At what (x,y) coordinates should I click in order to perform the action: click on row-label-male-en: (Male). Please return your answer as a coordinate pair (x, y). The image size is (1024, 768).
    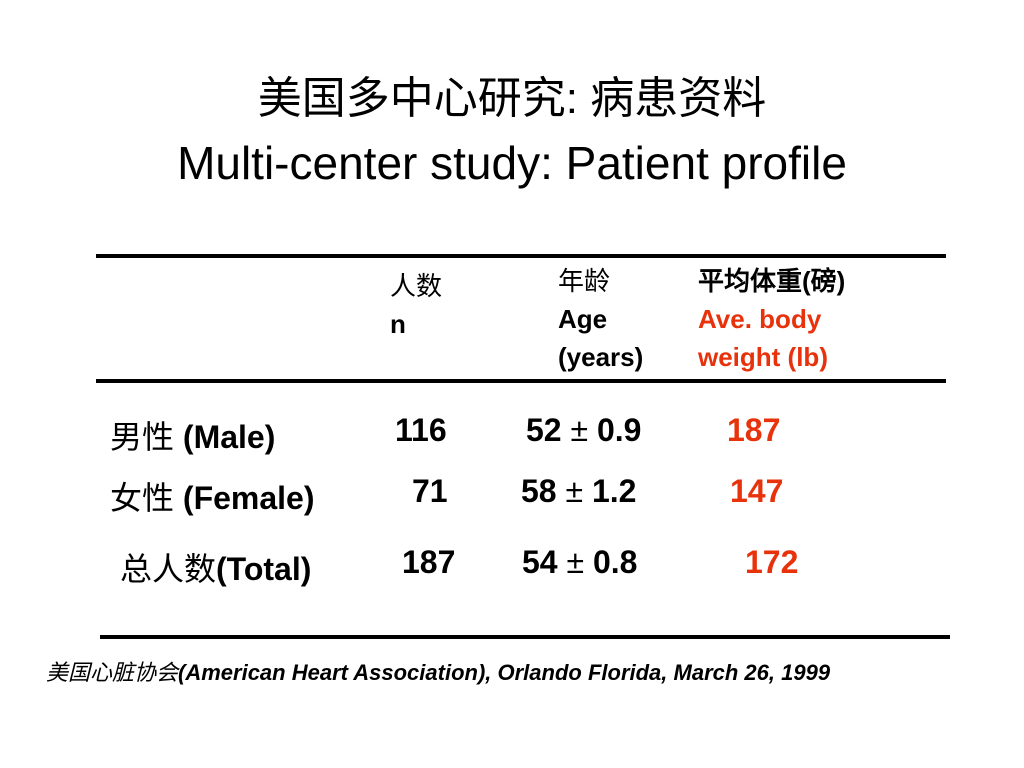
    Looking at the image, I should click on (225, 437).